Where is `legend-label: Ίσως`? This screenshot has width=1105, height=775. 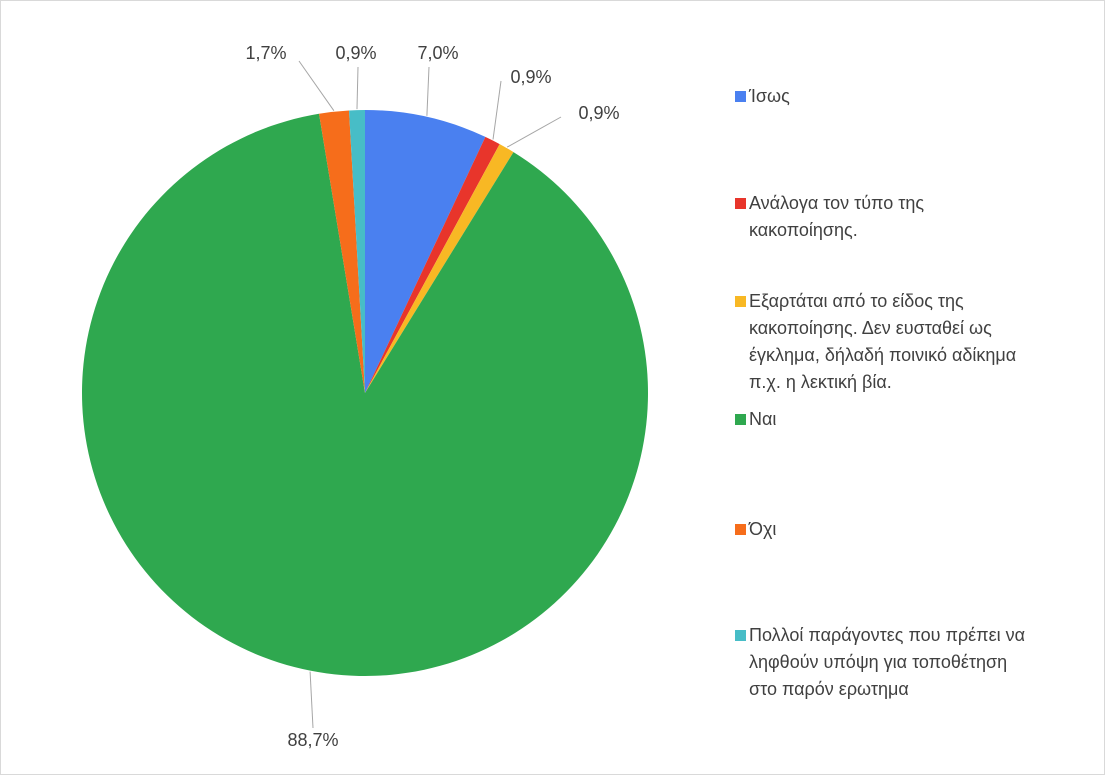
legend-label: Ίσως is located at coordinates (769, 96).